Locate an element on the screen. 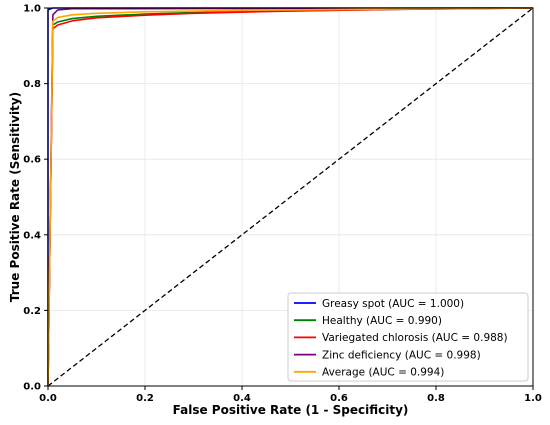 The image size is (550, 425). x-tick-label: 0.2 is located at coordinates (145, 398).